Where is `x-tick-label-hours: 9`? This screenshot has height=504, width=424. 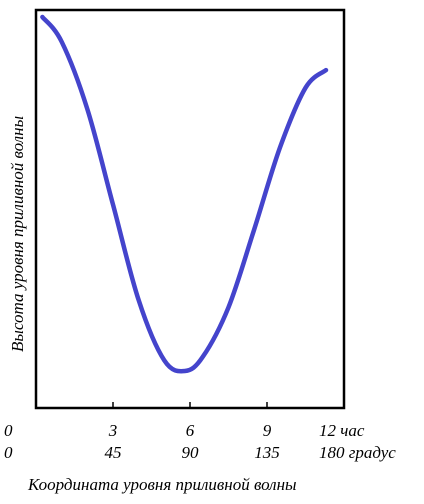
x-tick-label-hours: 9 is located at coordinates (267, 430).